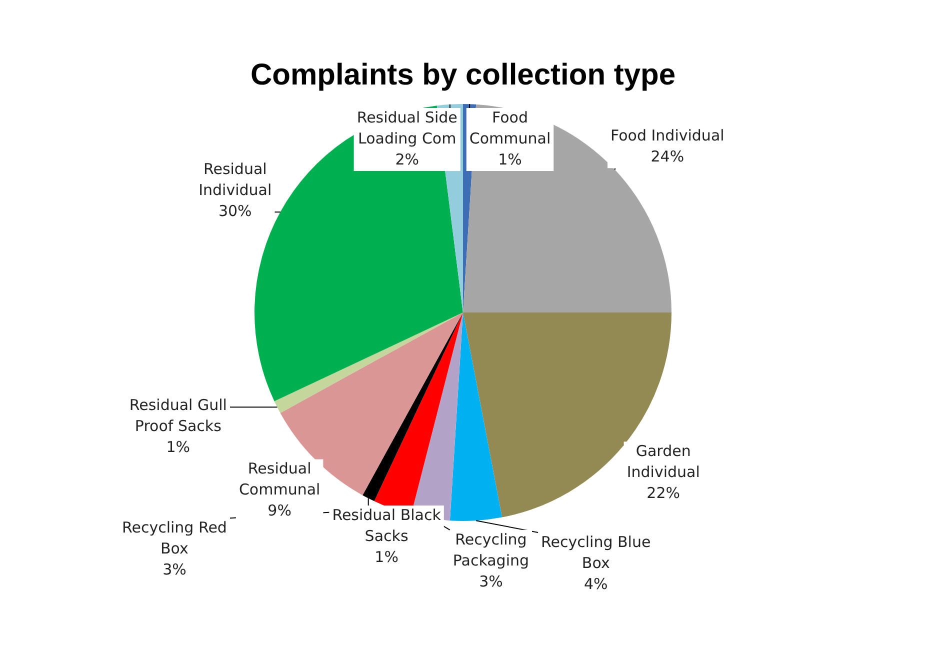  What do you see at coordinates (596, 583) in the screenshot?
I see `data-label: 4%` at bounding box center [596, 583].